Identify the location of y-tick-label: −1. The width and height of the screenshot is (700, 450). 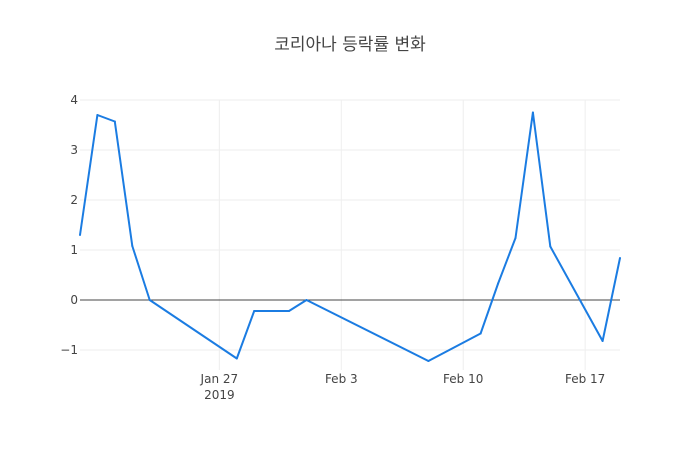
(69, 350).